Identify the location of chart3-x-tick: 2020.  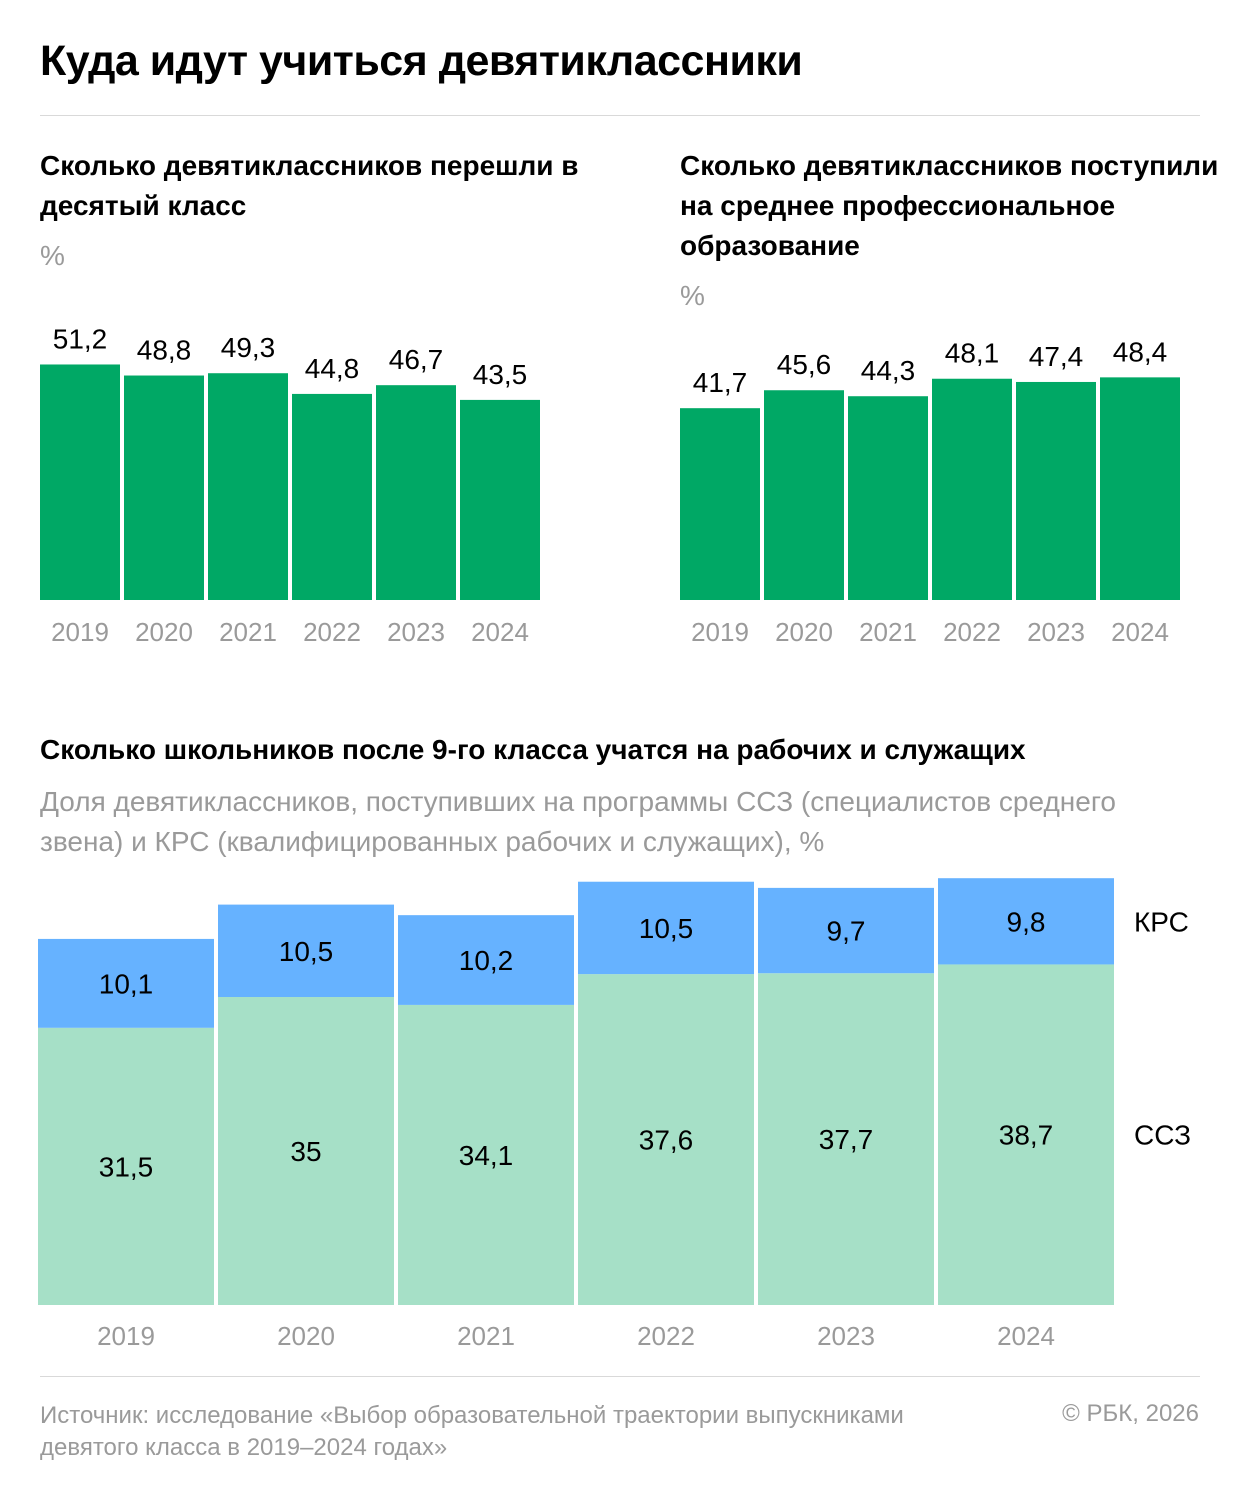
(306, 1336).